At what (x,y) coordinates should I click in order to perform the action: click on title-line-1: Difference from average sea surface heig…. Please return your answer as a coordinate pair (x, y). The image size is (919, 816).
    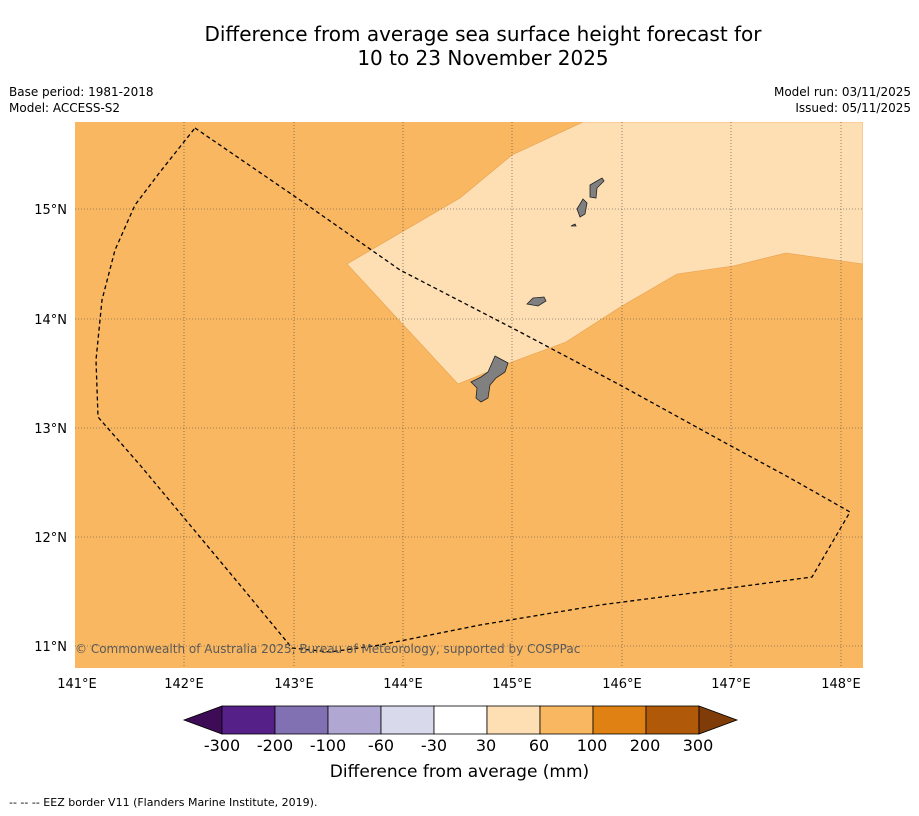
    Looking at the image, I should click on (483, 34).